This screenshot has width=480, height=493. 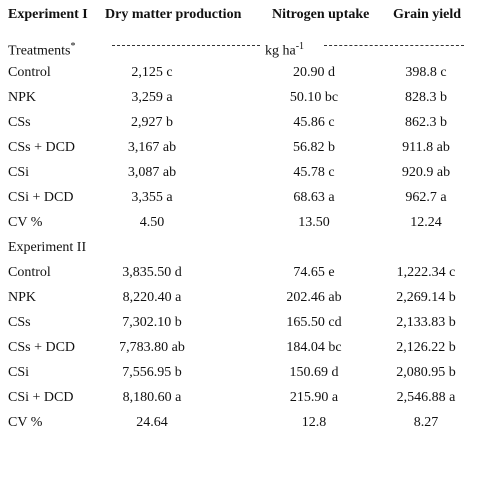 What do you see at coordinates (152, 422) in the screenshot?
I see `data-cell: 24.64` at bounding box center [152, 422].